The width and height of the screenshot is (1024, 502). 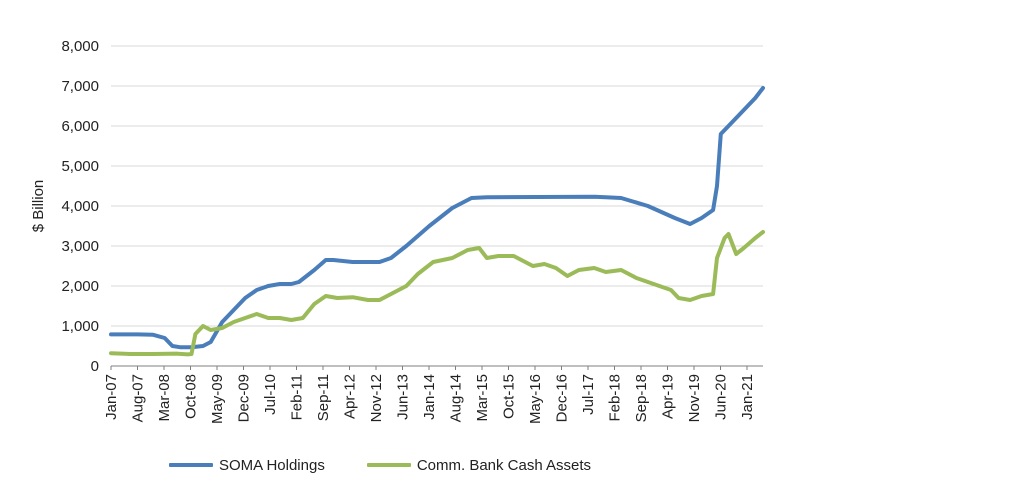 I want to click on y-tick-label: 7,000, so click(x=80, y=86).